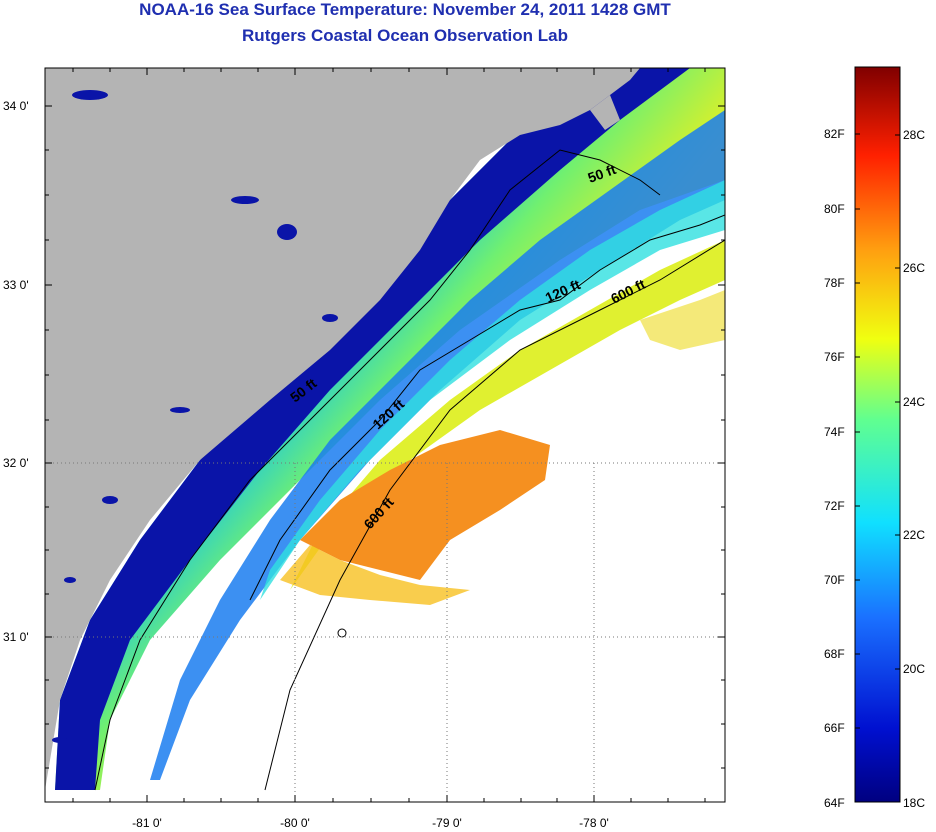  What do you see at coordinates (877, 431) in the screenshot?
I see `colorbar-ticks` at bounding box center [877, 431].